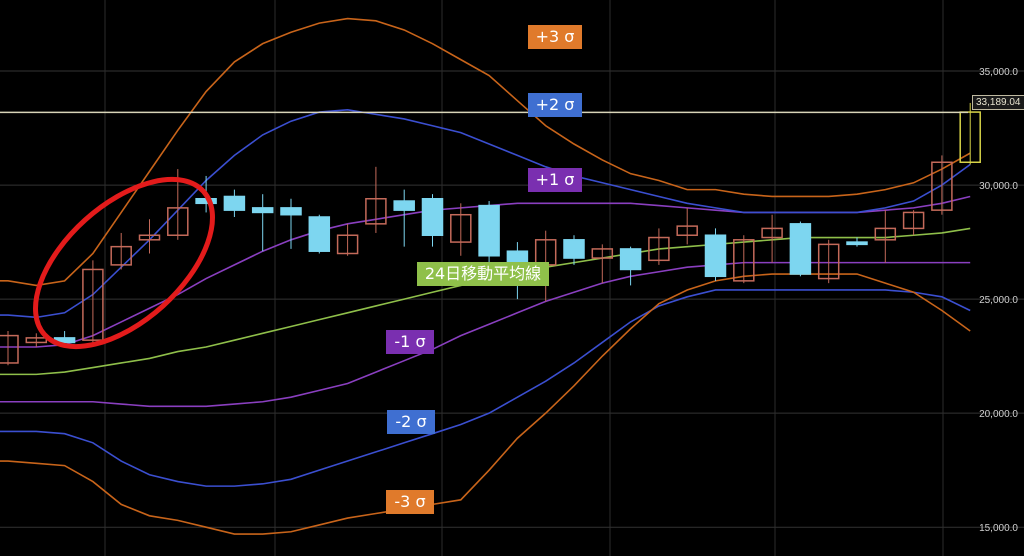 This screenshot has height=556, width=1024. Describe the element at coordinates (998, 414) in the screenshot. I see `y-tick-label: 20,000.0` at that location.